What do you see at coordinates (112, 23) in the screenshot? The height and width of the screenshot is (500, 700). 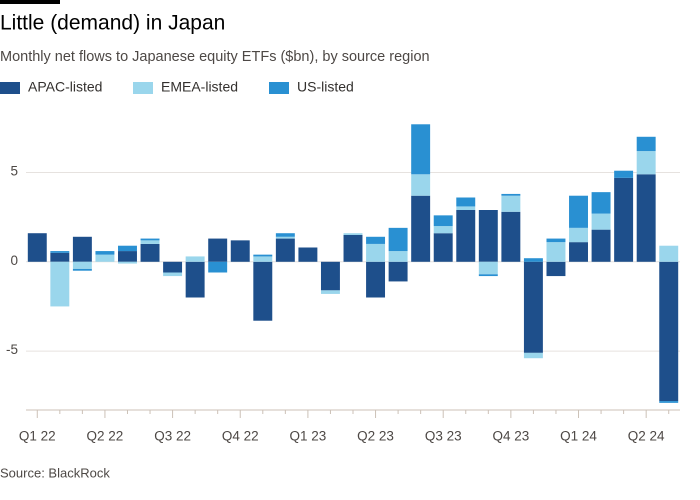 I see `chart-title: Little (demand) in Japan` at bounding box center [112, 23].